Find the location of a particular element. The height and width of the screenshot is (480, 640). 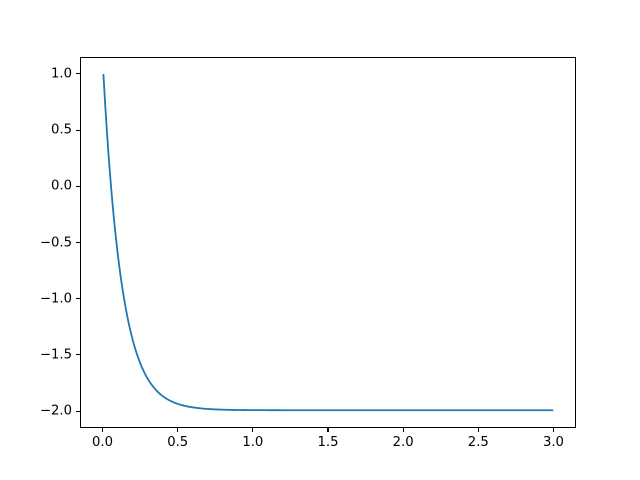

x-tick-label: 0.5 is located at coordinates (178, 442).